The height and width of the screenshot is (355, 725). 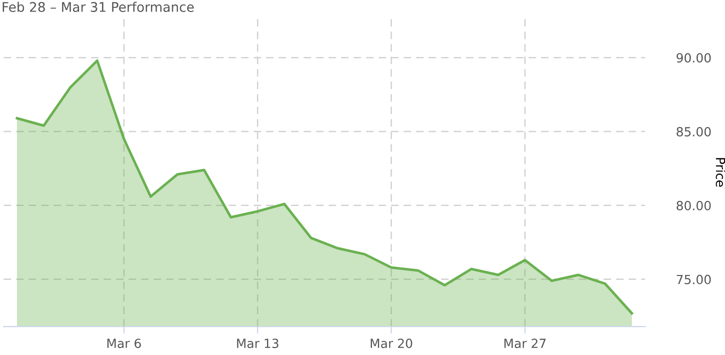 I want to click on y-axis-title: Price, so click(x=720, y=172).